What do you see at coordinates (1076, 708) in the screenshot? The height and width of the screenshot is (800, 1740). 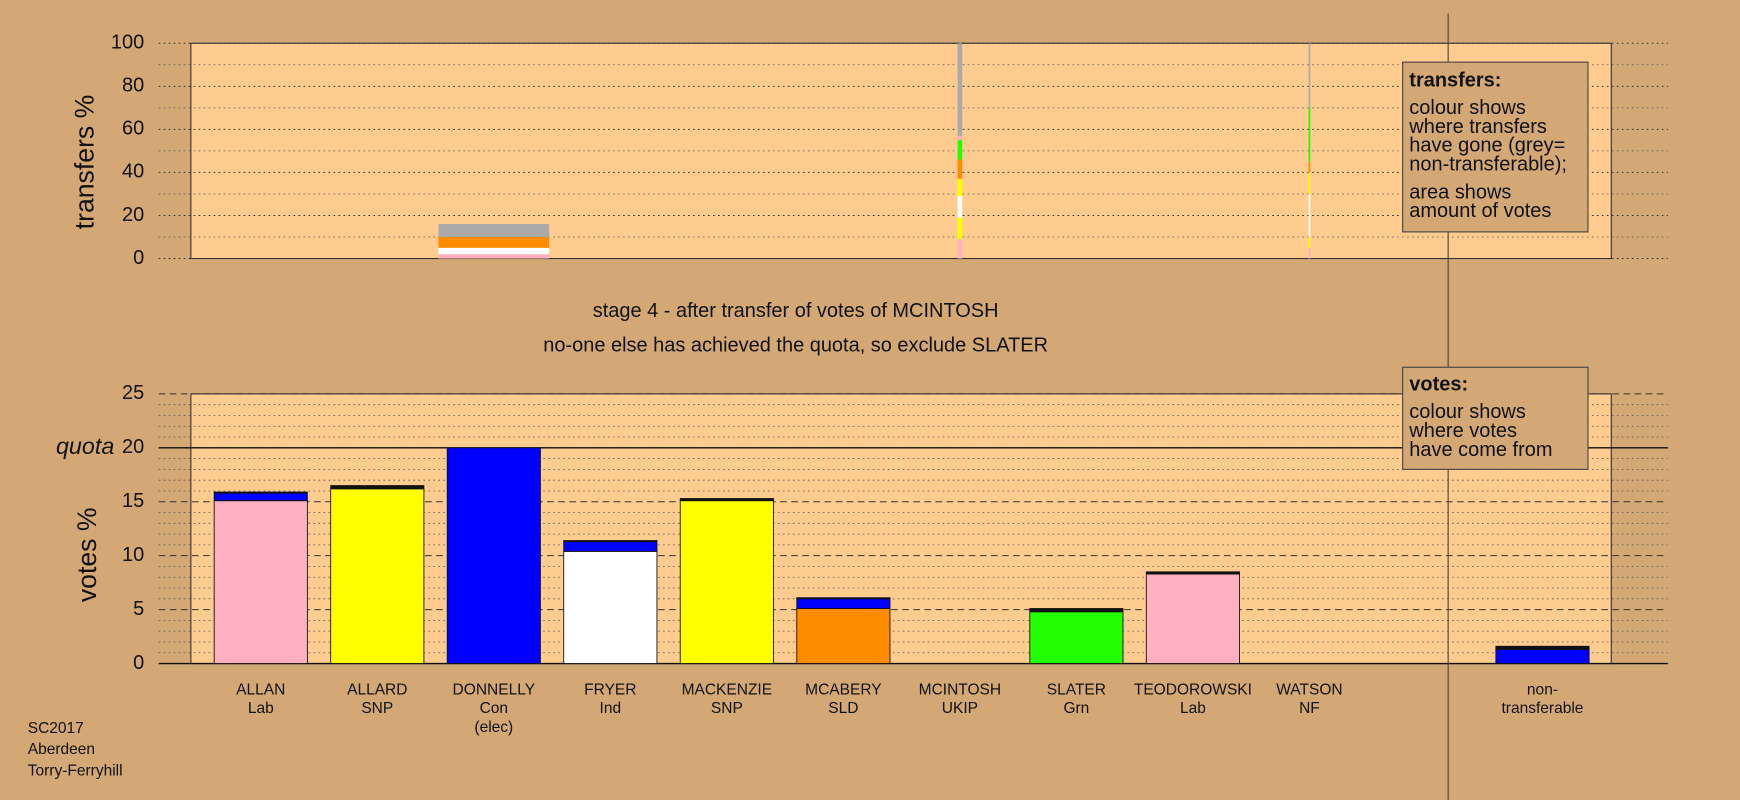 I see `x-tick-label: Grn` at bounding box center [1076, 708].